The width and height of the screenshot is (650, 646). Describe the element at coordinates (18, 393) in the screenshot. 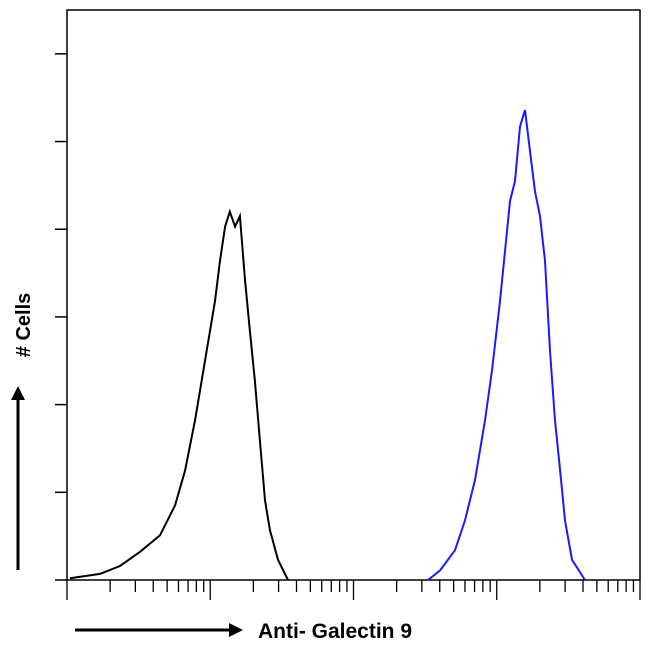

I see `y-arrowhead` at that location.